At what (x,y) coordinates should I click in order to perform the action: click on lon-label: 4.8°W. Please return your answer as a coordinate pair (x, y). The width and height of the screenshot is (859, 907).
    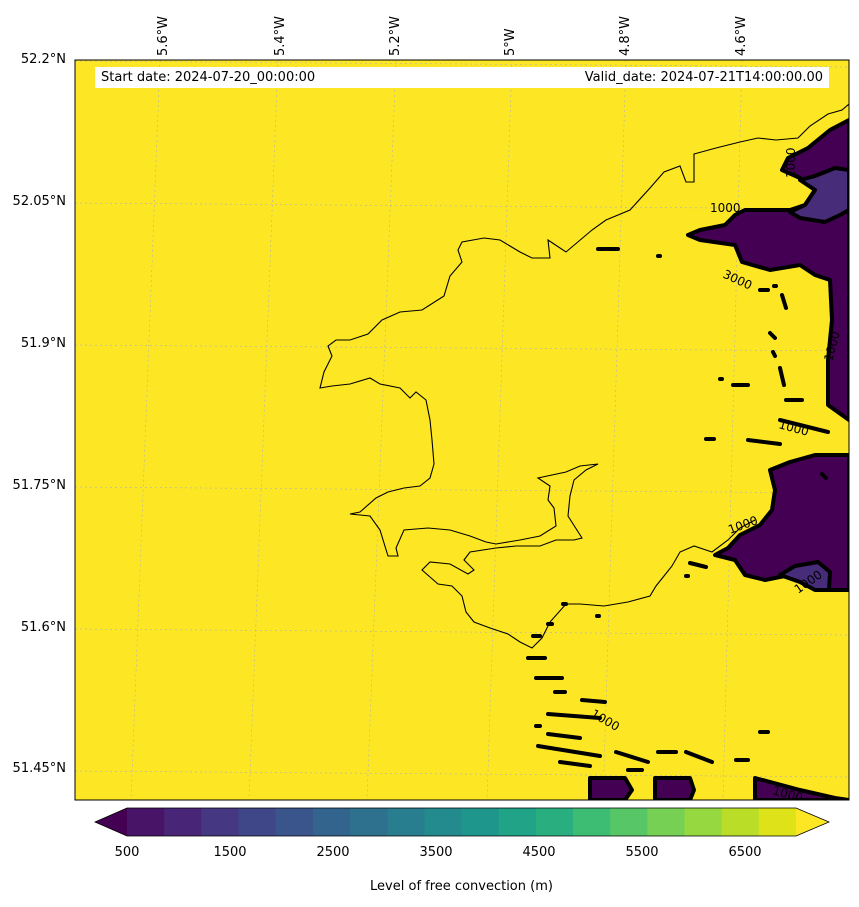
    Looking at the image, I should click on (625, 35).